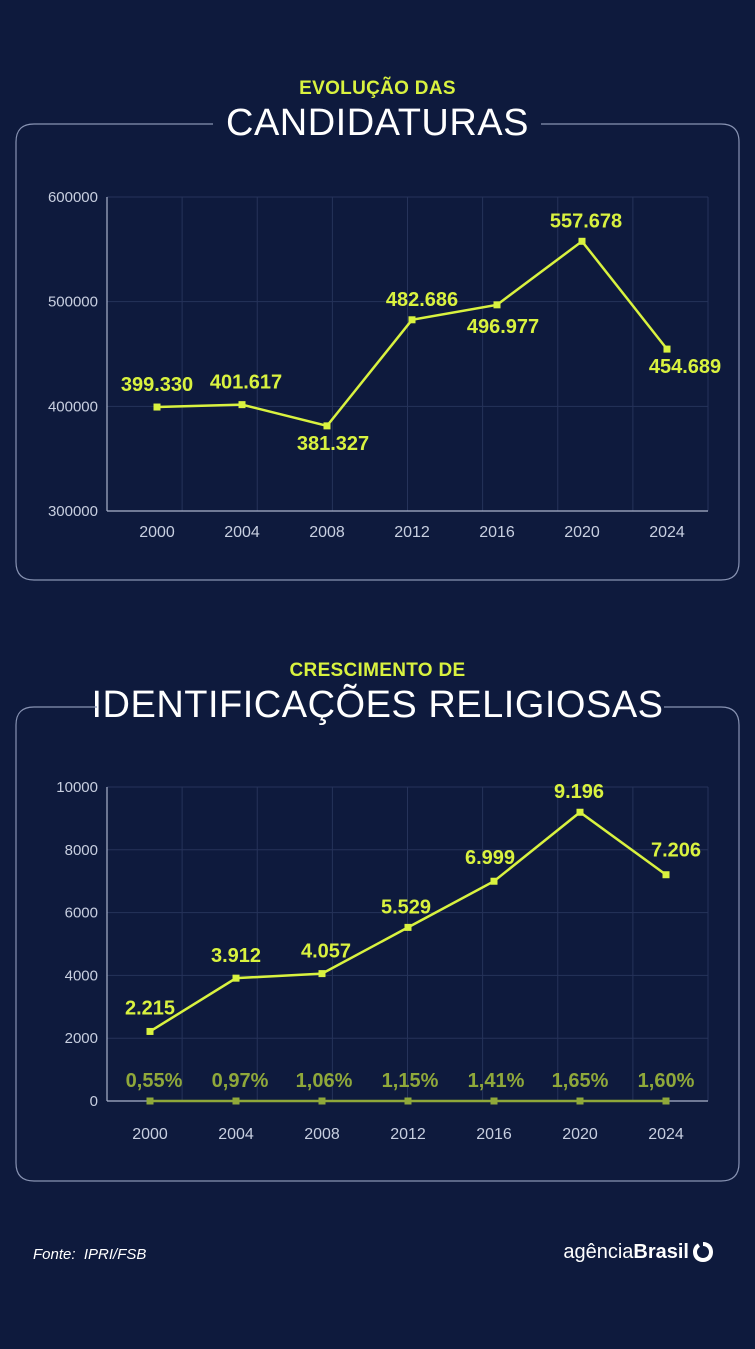 The width and height of the screenshot is (755, 1349). I want to click on data-label: 496.977, so click(503, 327).